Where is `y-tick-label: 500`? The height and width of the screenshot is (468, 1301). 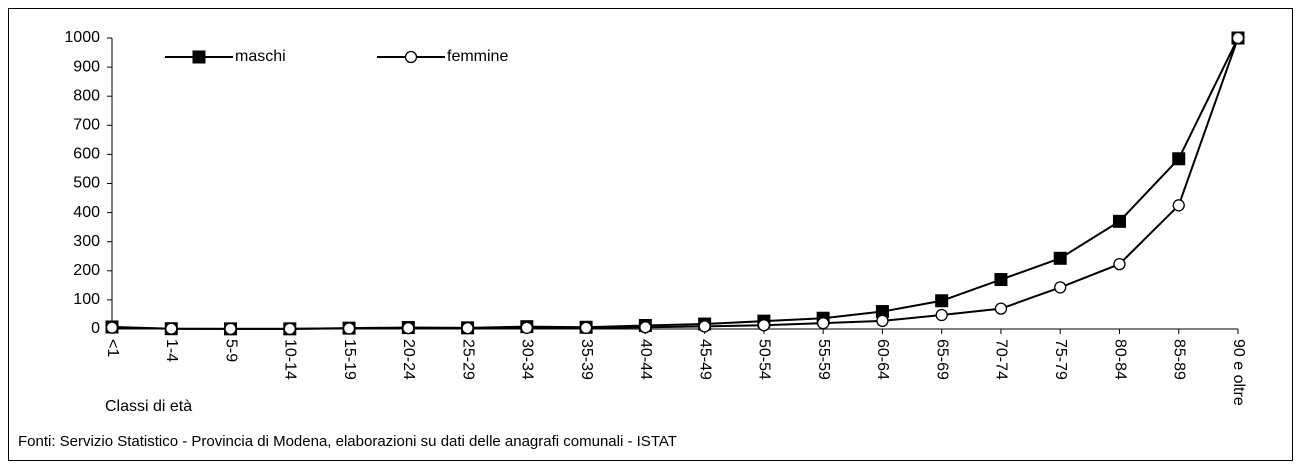 y-tick-label: 500 is located at coordinates (86, 183).